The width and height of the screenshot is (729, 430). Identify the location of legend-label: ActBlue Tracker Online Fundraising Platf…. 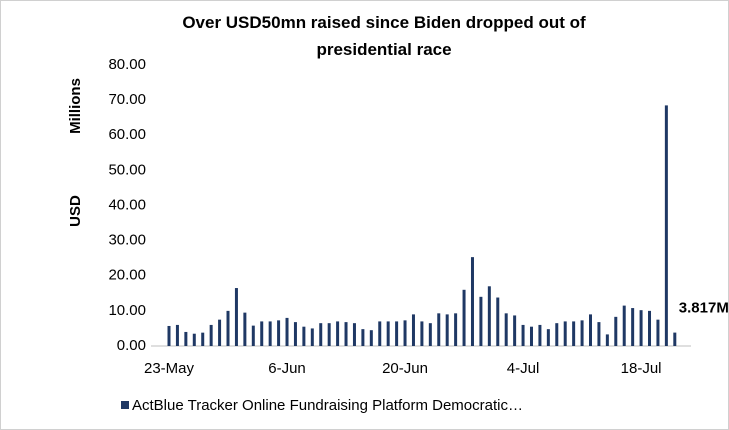
(327, 405).